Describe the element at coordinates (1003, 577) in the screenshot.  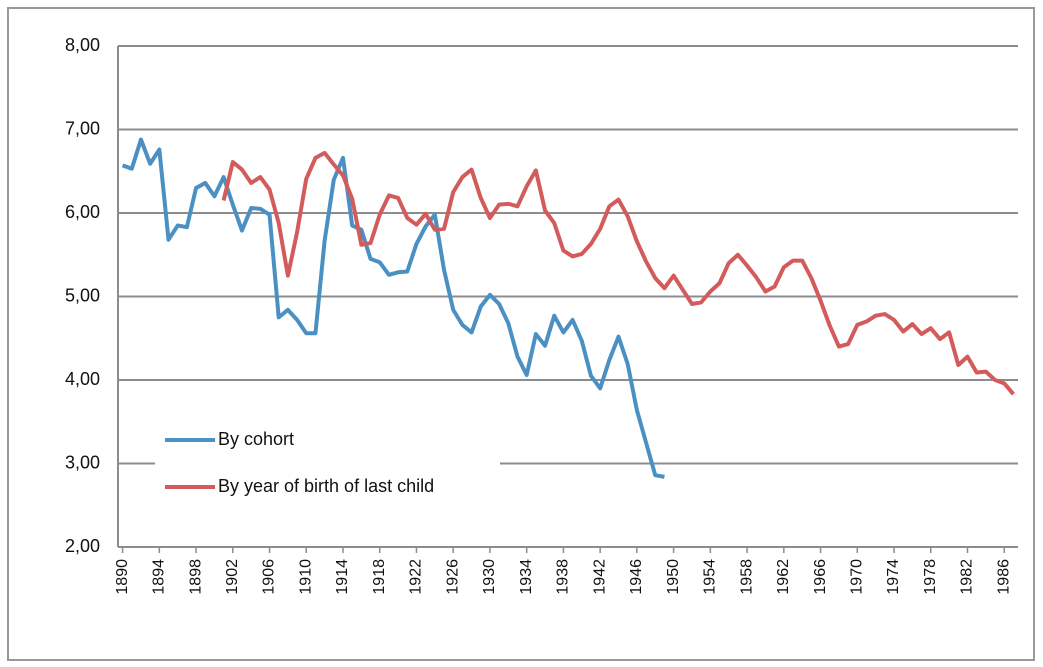
I see `x-tick-label: 1986` at that location.